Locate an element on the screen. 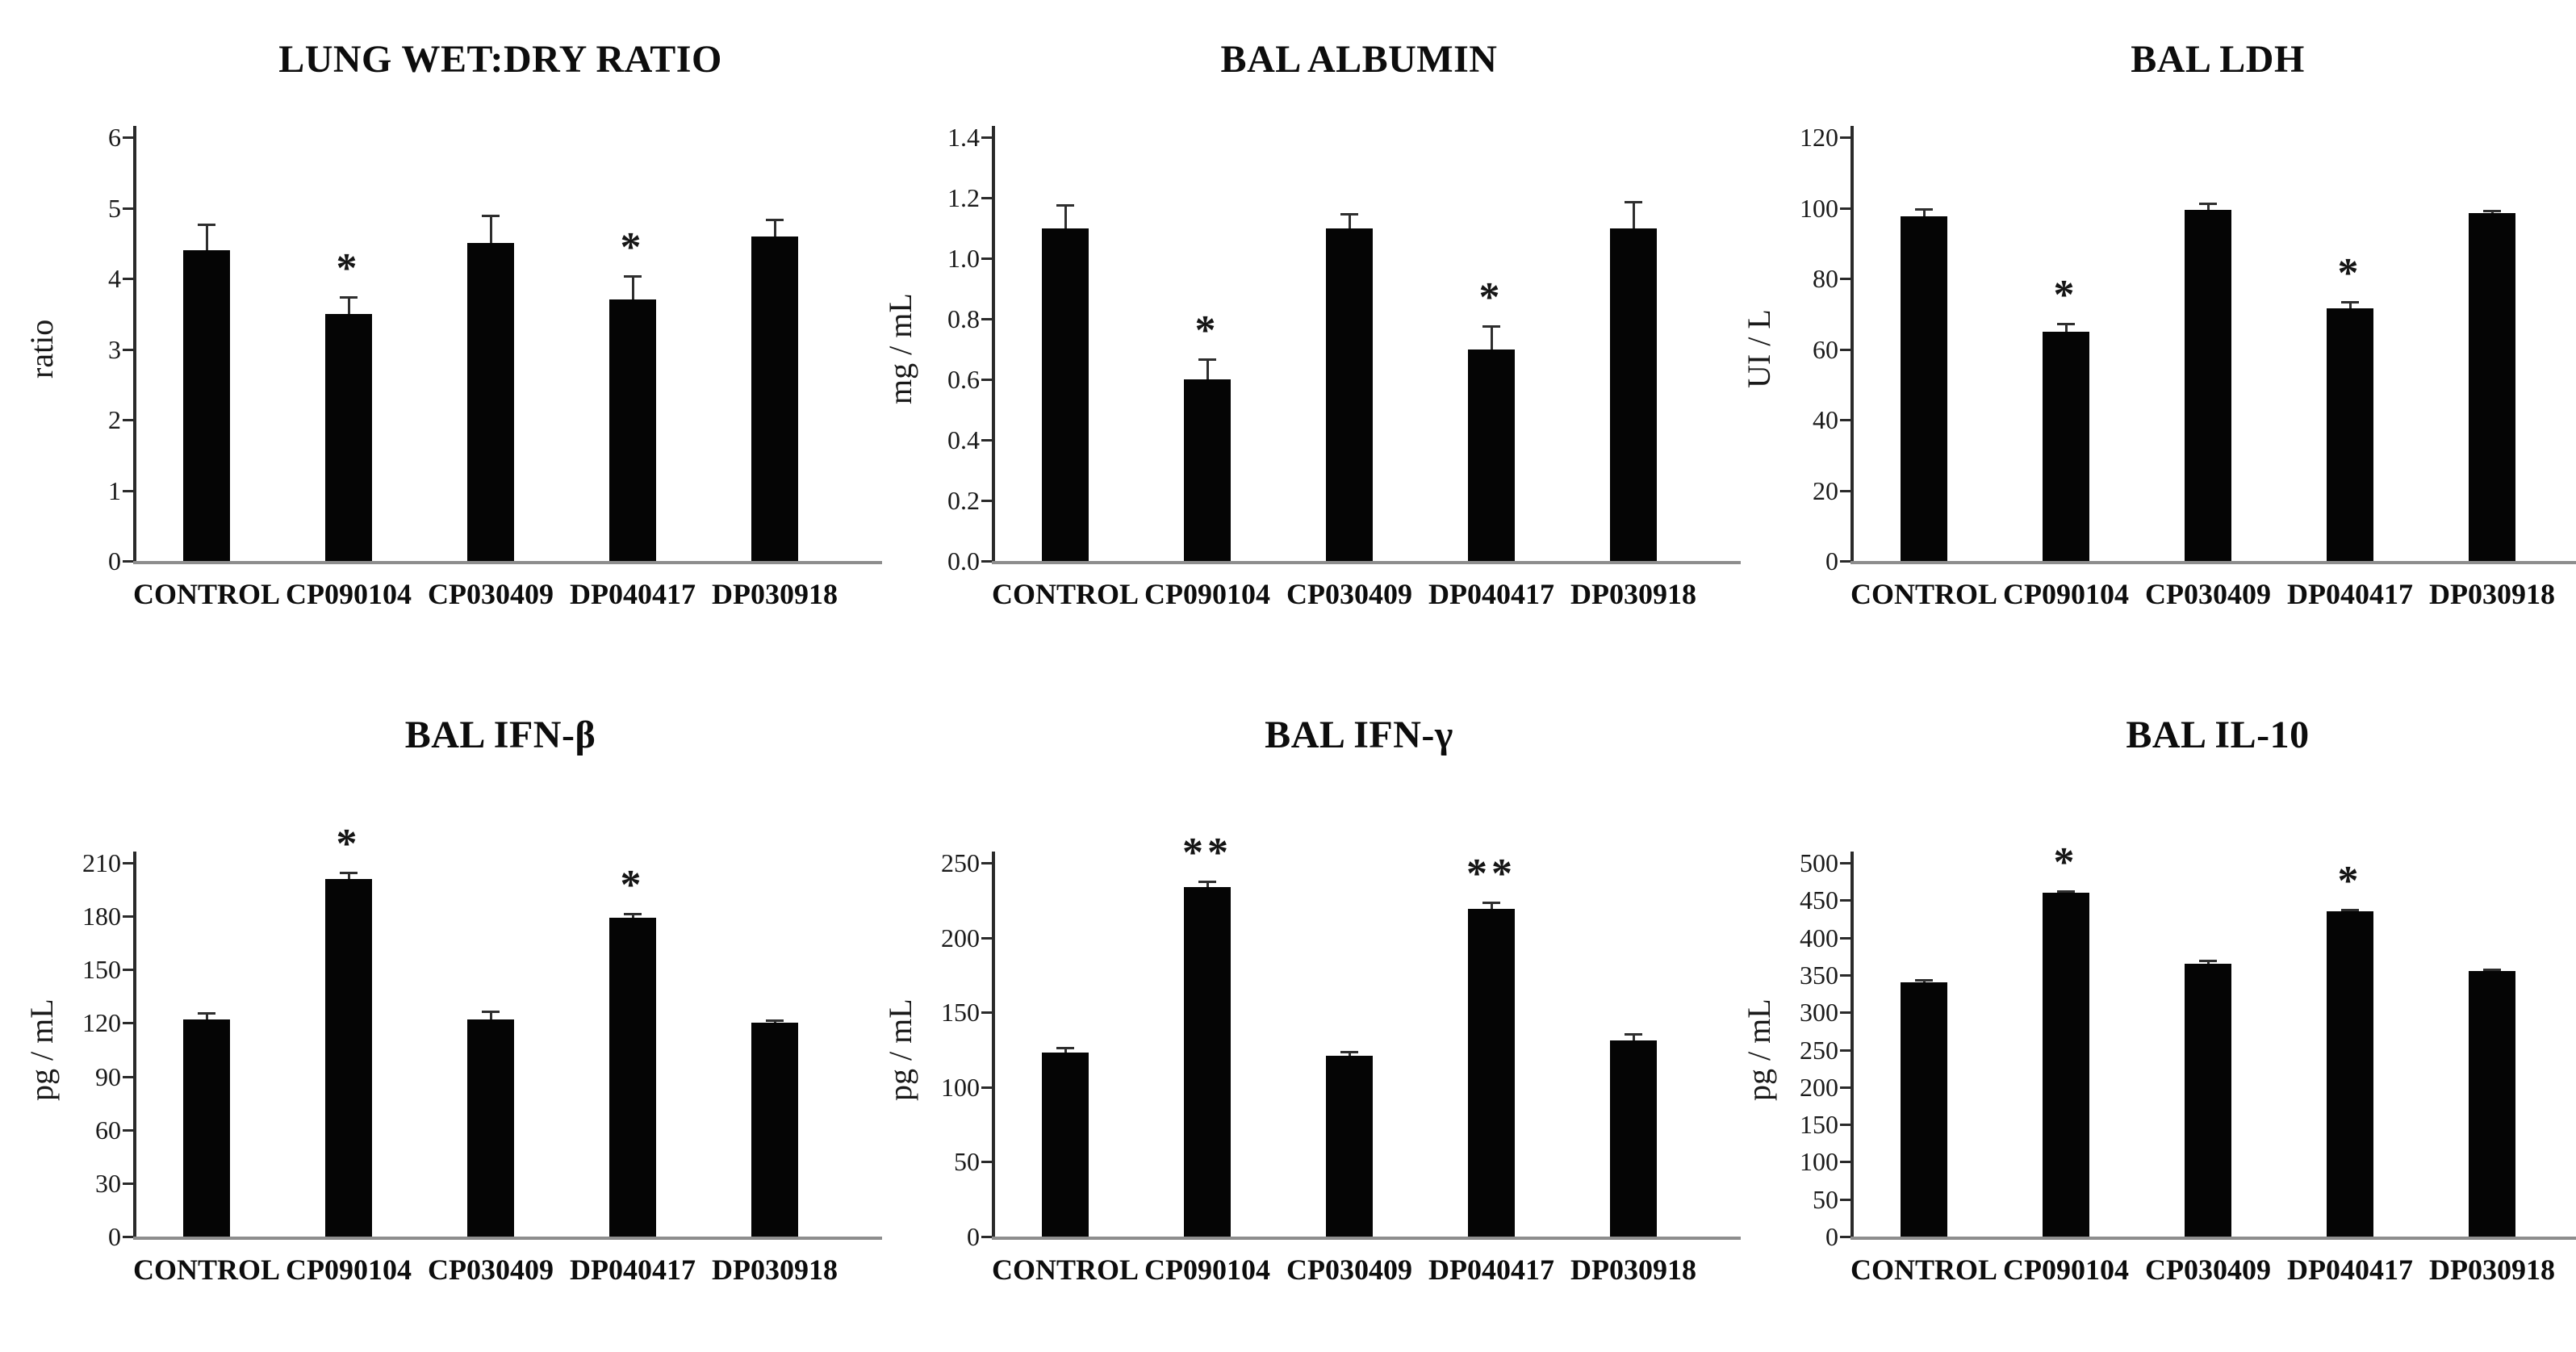 The image size is (2576, 1352). y-tick-label: 150 is located at coordinates (960, 1013).